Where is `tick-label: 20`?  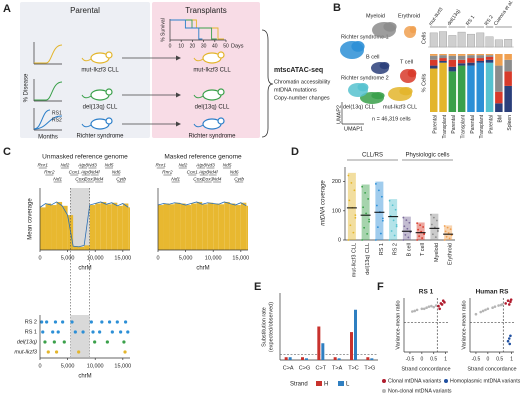
tick-label: 20 is located at coordinates (193, 46).